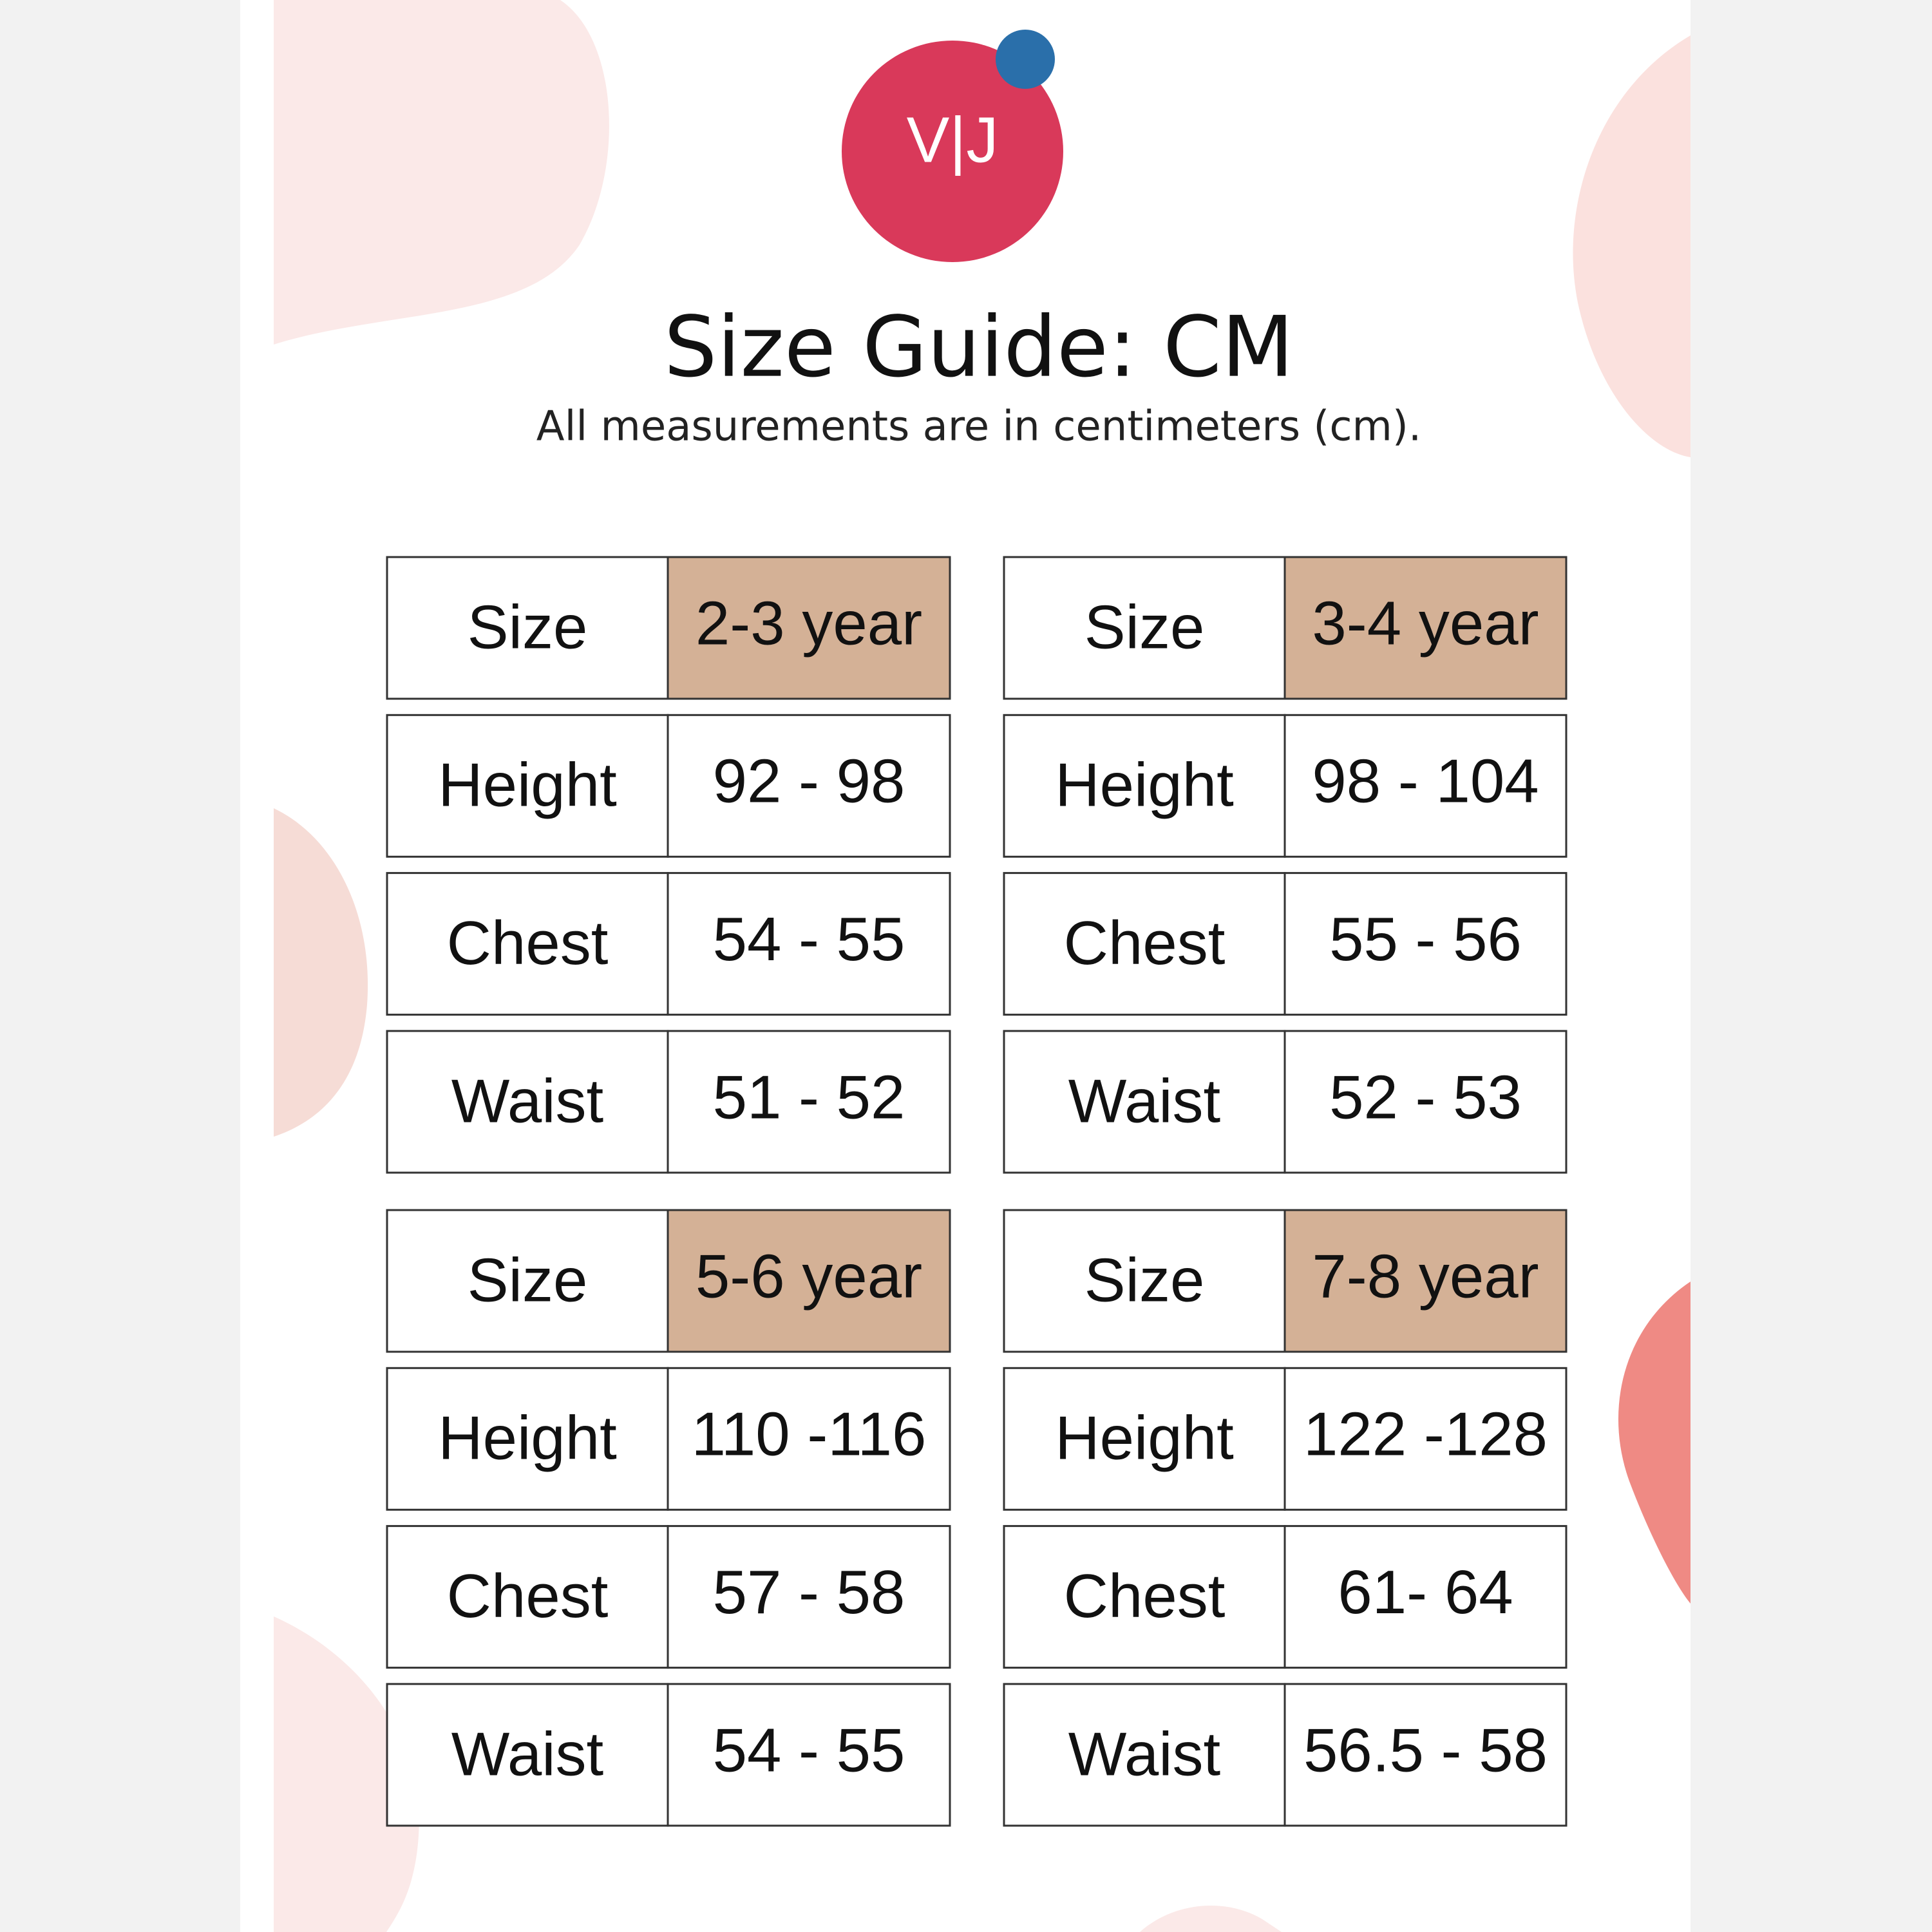 The width and height of the screenshot is (1932, 1932). Describe the element at coordinates (979, 347) in the screenshot. I see `title: Size Guide: CM` at that location.